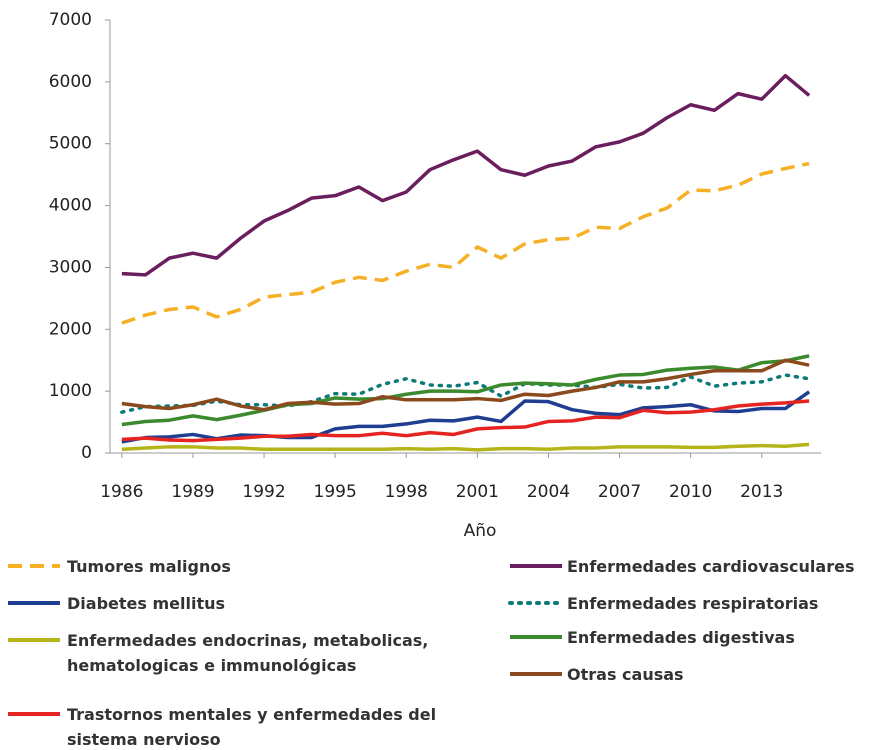 The image size is (873, 750). I want to click on x-tick-label: 2001, so click(477, 492).